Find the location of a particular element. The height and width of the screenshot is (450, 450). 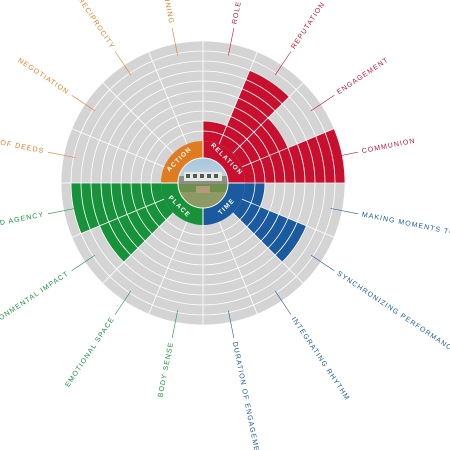

dimension-label-reciprocity: RECIPROCITY is located at coordinates (95, 25).